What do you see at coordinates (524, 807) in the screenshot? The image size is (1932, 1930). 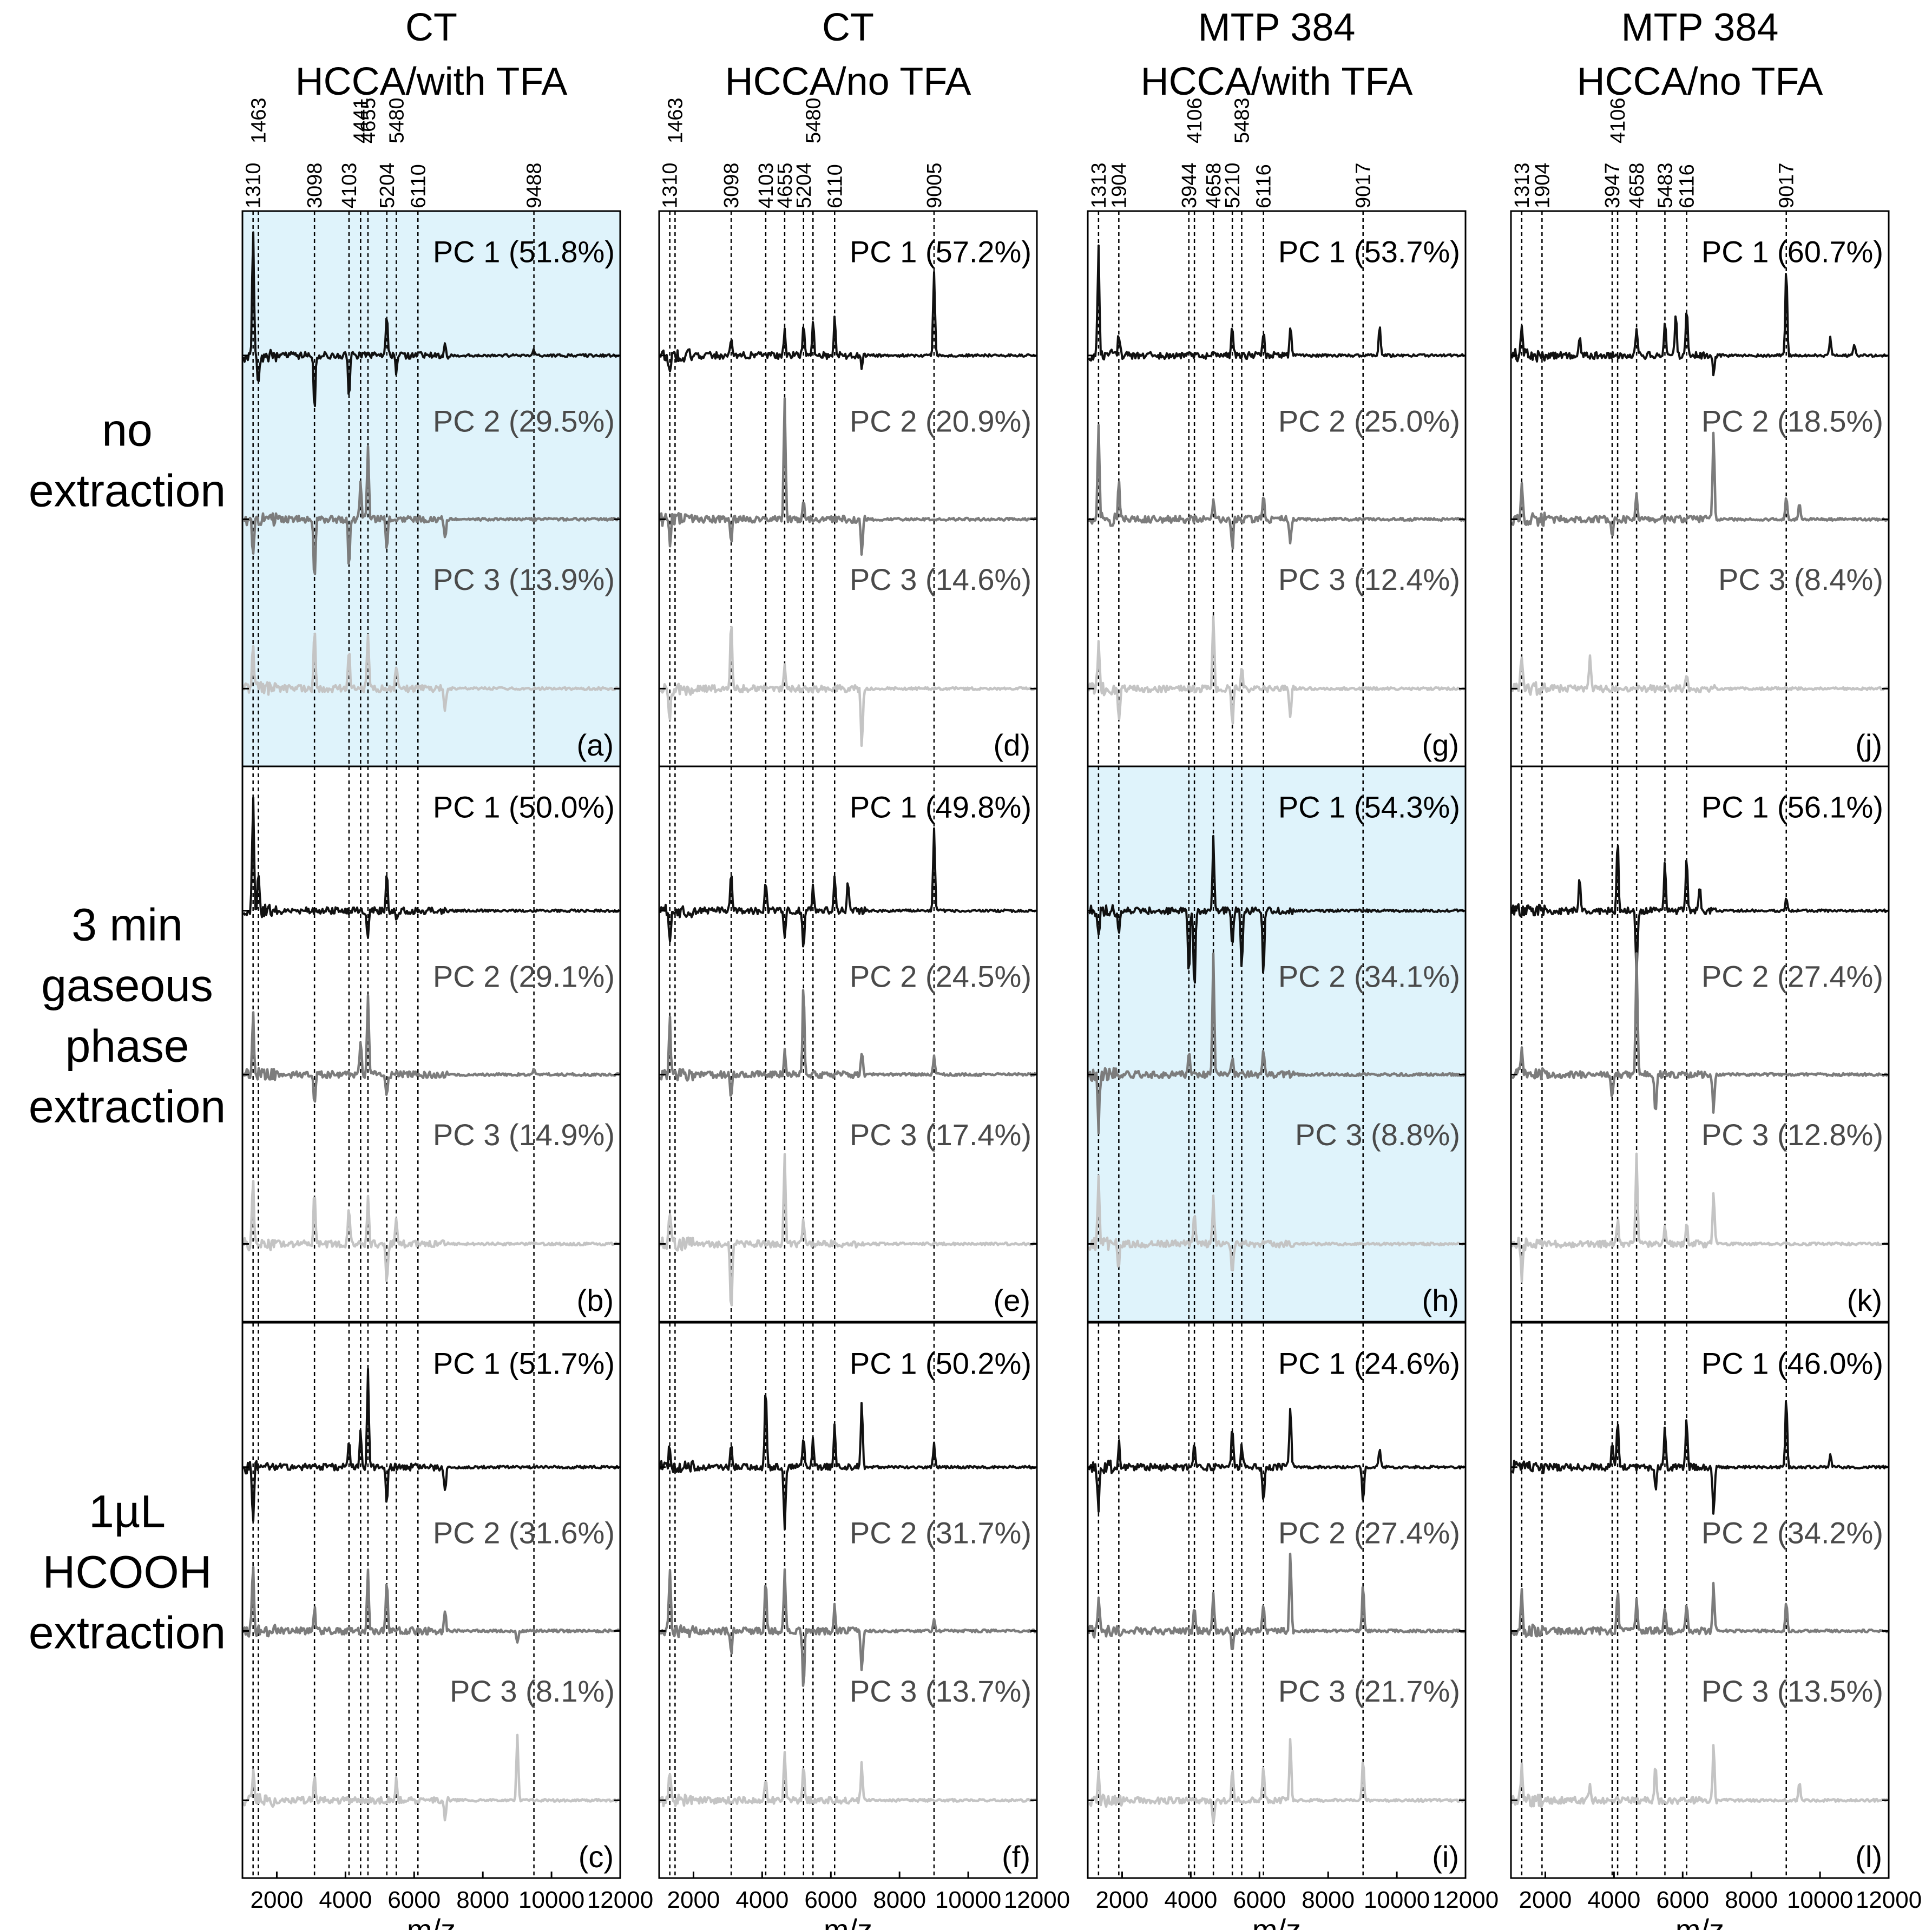 I see `pc1-label: PC 1 (50.0%)` at bounding box center [524, 807].